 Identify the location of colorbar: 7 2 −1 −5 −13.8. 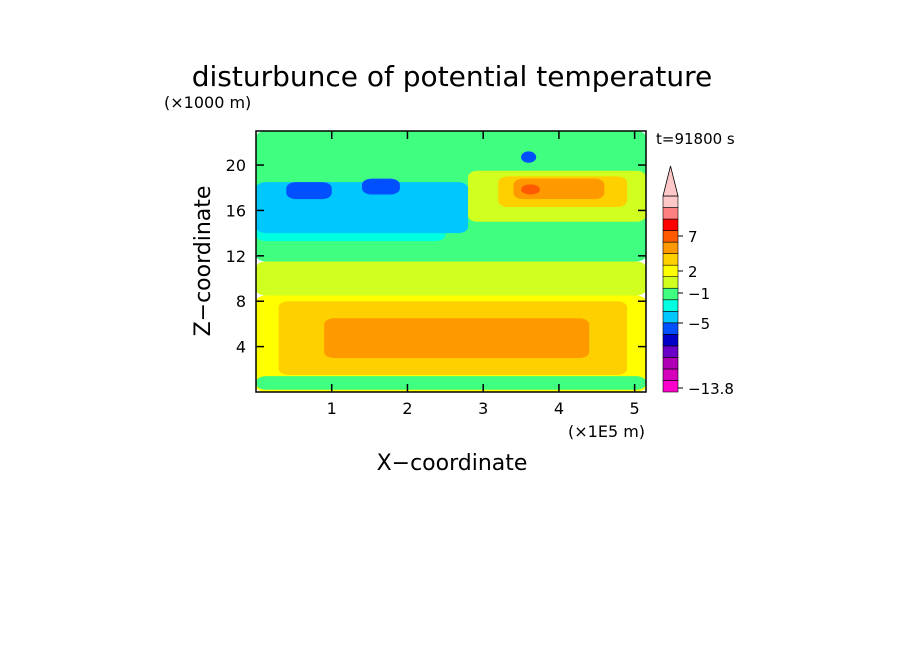
(698, 281).